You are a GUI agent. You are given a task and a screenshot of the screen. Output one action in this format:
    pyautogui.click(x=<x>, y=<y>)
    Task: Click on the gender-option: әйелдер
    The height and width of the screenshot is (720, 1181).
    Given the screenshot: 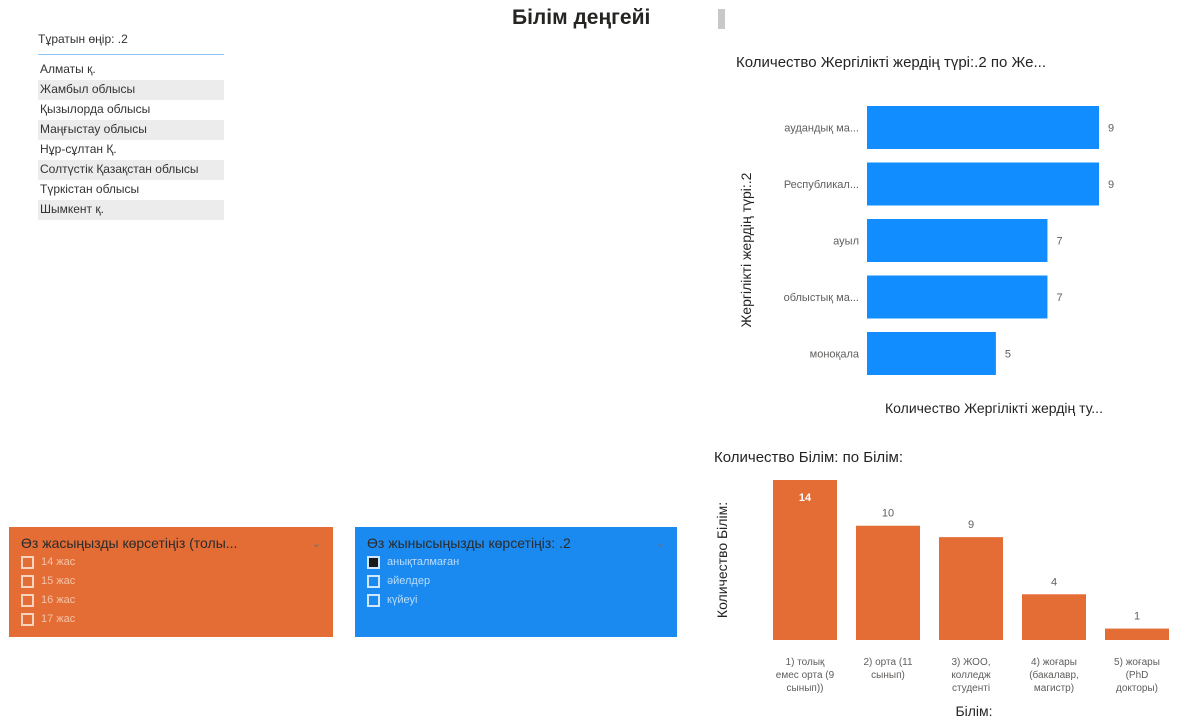 What is the action you would take?
    pyautogui.click(x=516, y=581)
    